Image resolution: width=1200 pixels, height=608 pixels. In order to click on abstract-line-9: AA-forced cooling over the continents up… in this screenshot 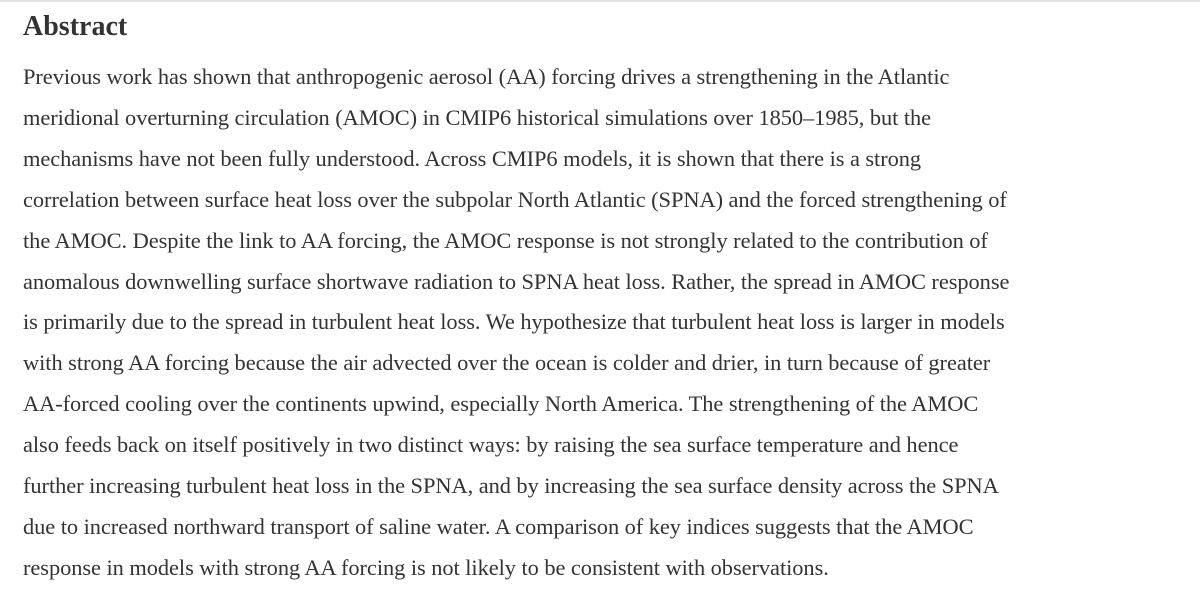, I will do `click(501, 404)`.